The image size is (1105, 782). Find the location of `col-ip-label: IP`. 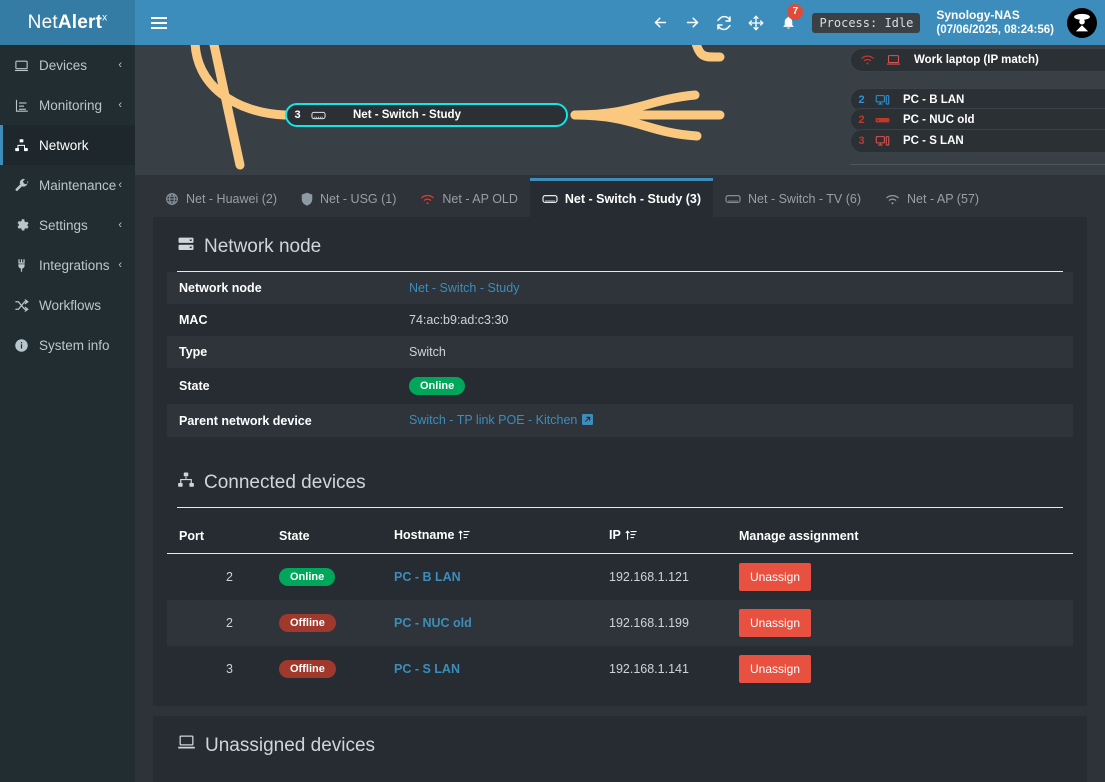

col-ip-label: IP is located at coordinates (615, 535).